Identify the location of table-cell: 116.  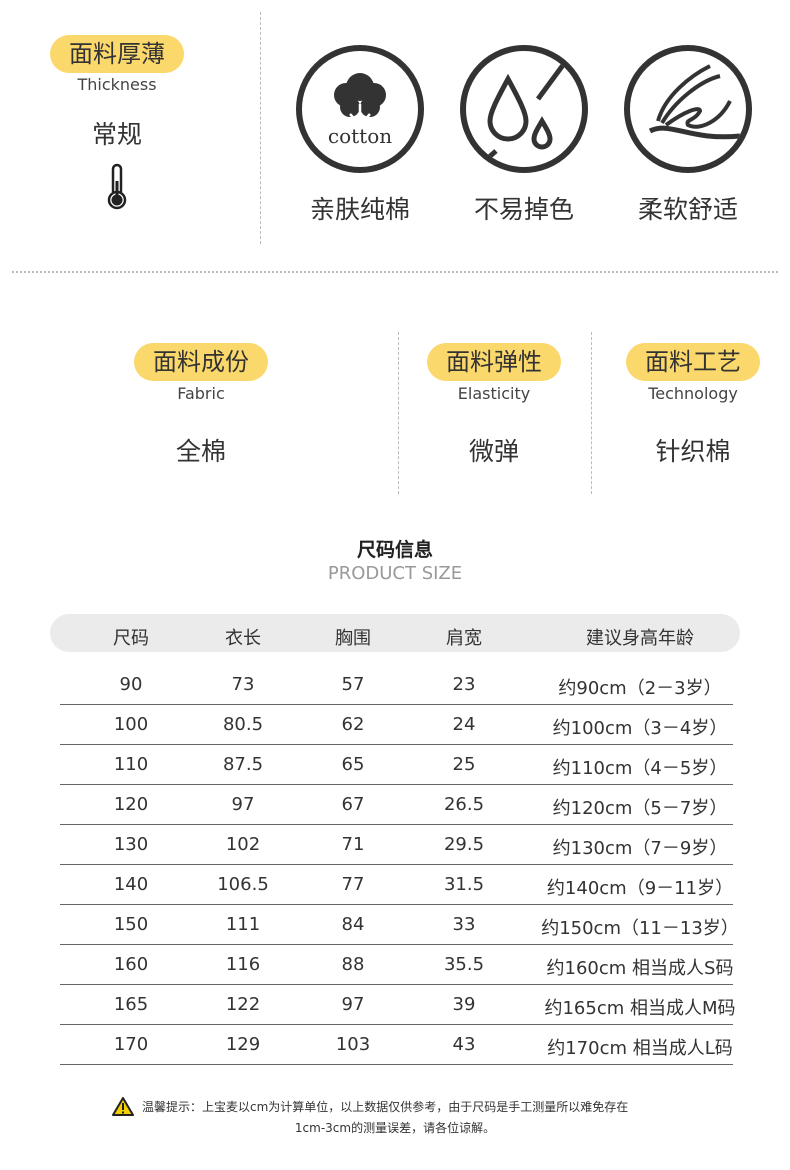
(243, 964).